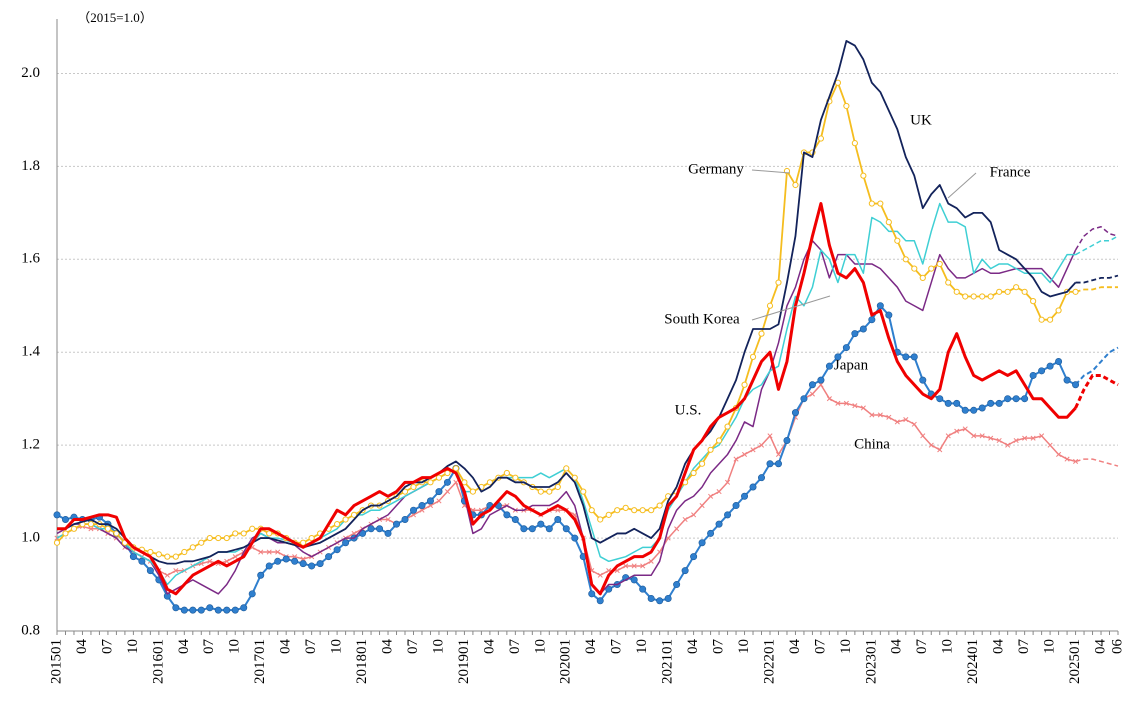  I want to click on x-tick-label: 201501, so click(56, 661).